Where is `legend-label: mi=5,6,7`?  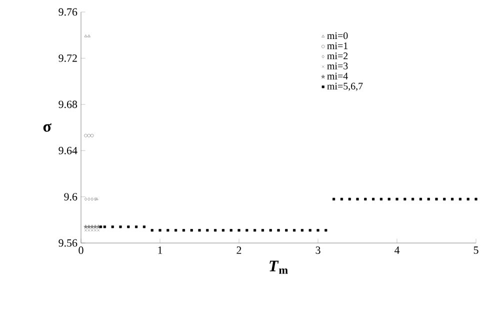
legend-label: mi=5,6,7 is located at coordinates (345, 86).